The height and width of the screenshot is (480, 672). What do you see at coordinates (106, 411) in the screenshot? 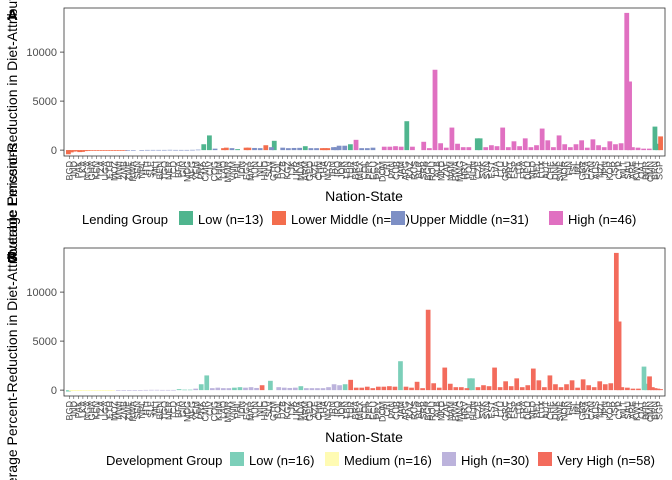
I see `x-tick-label-b-8: UGA` at bounding box center [106, 411].